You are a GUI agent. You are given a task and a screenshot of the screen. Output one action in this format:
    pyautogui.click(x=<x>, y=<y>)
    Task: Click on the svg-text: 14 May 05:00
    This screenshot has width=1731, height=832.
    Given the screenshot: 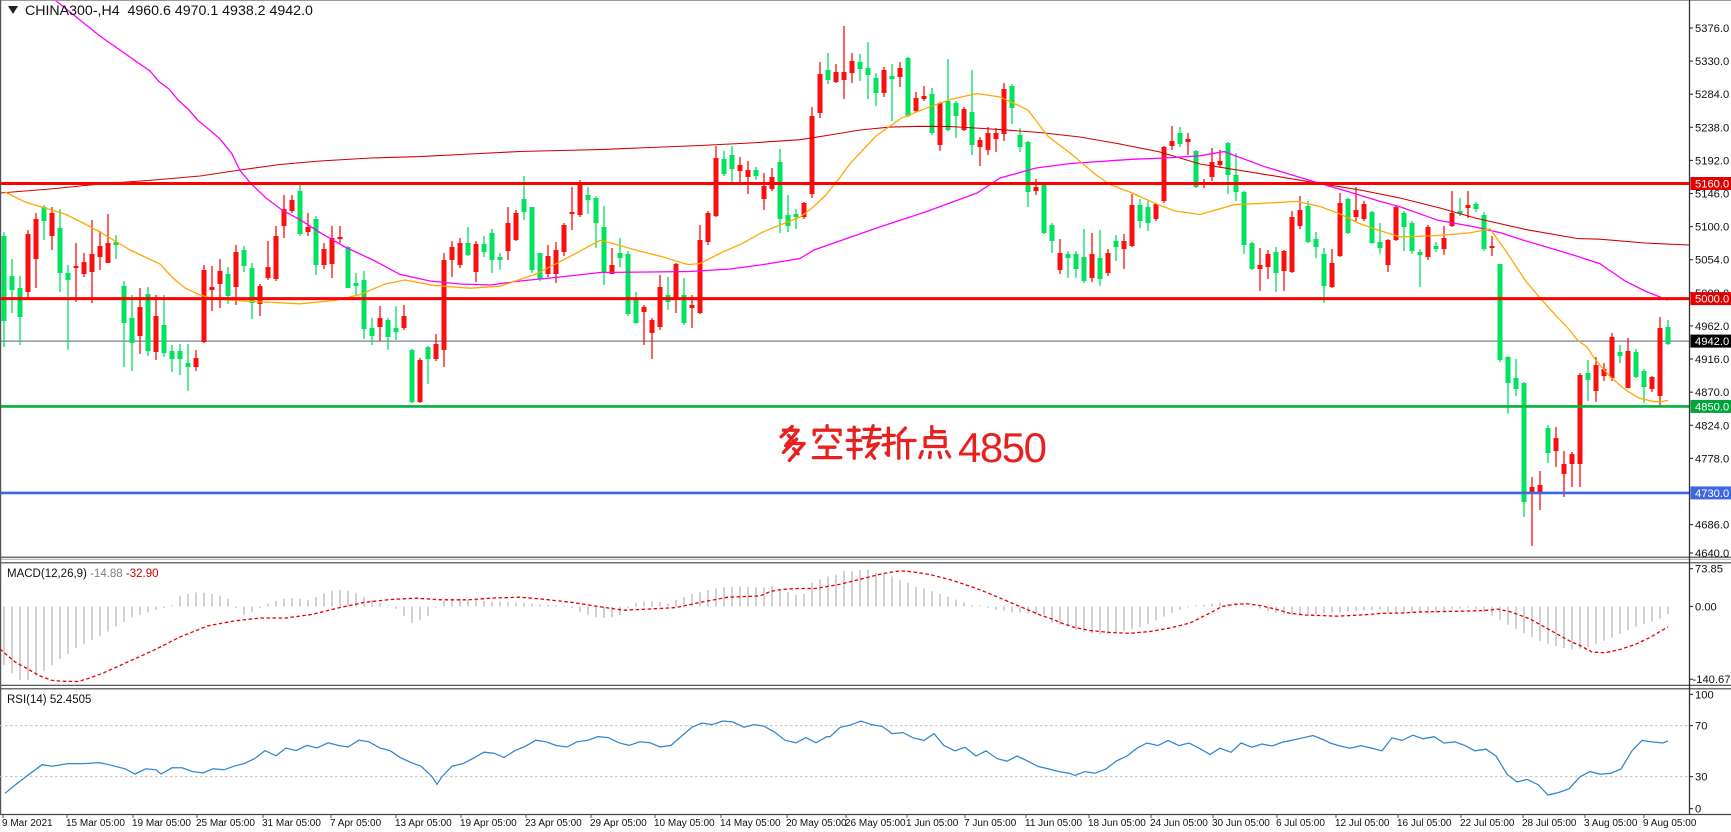 What is the action you would take?
    pyautogui.click(x=750, y=823)
    